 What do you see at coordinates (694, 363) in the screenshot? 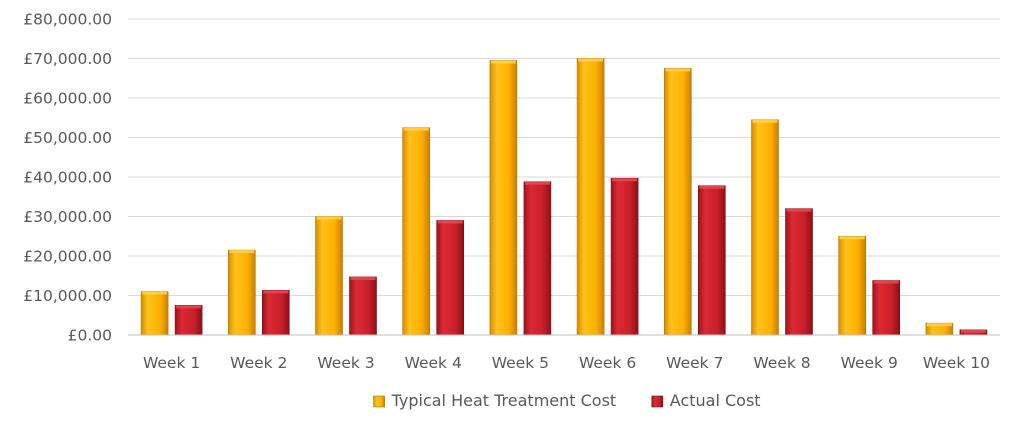
I see `x-tick-label: Week 7` at bounding box center [694, 363].